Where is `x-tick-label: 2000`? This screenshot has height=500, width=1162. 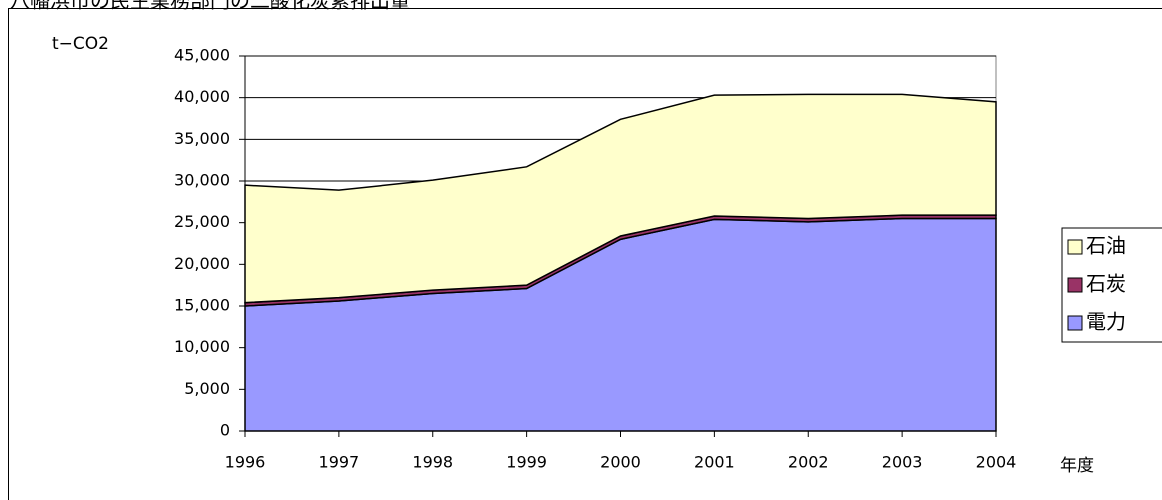
x-tick-label: 2000 is located at coordinates (620, 462).